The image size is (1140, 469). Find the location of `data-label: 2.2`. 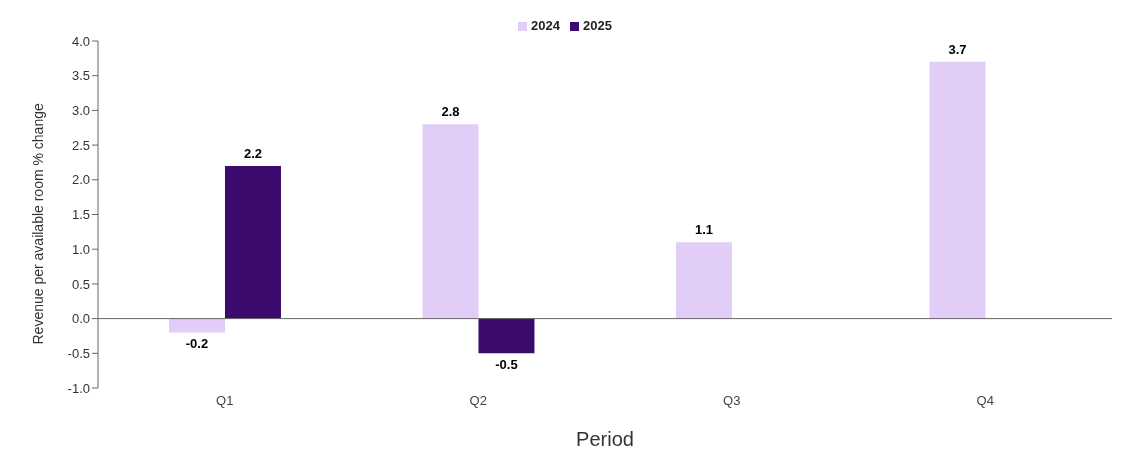

data-label: 2.2 is located at coordinates (253, 153).